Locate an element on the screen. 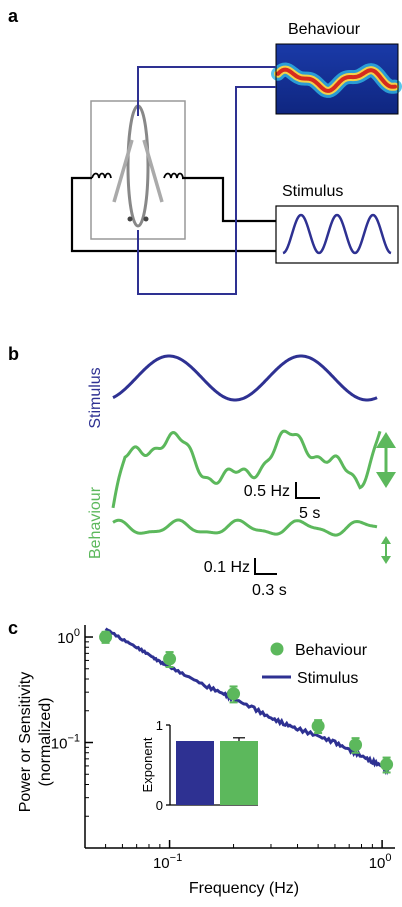  scale-bar-slow-x: 5 s is located at coordinates (309, 513).